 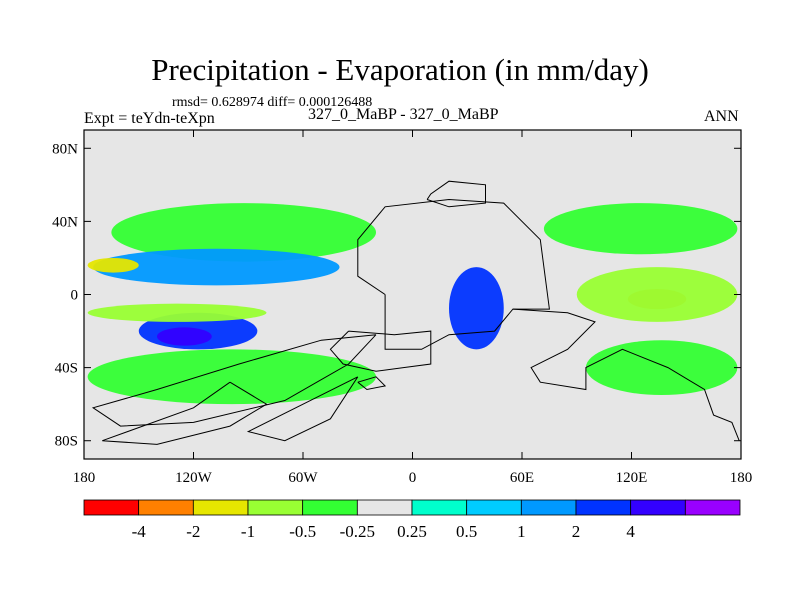 I want to click on colorbar-label: 0.25, so click(x=412, y=531).